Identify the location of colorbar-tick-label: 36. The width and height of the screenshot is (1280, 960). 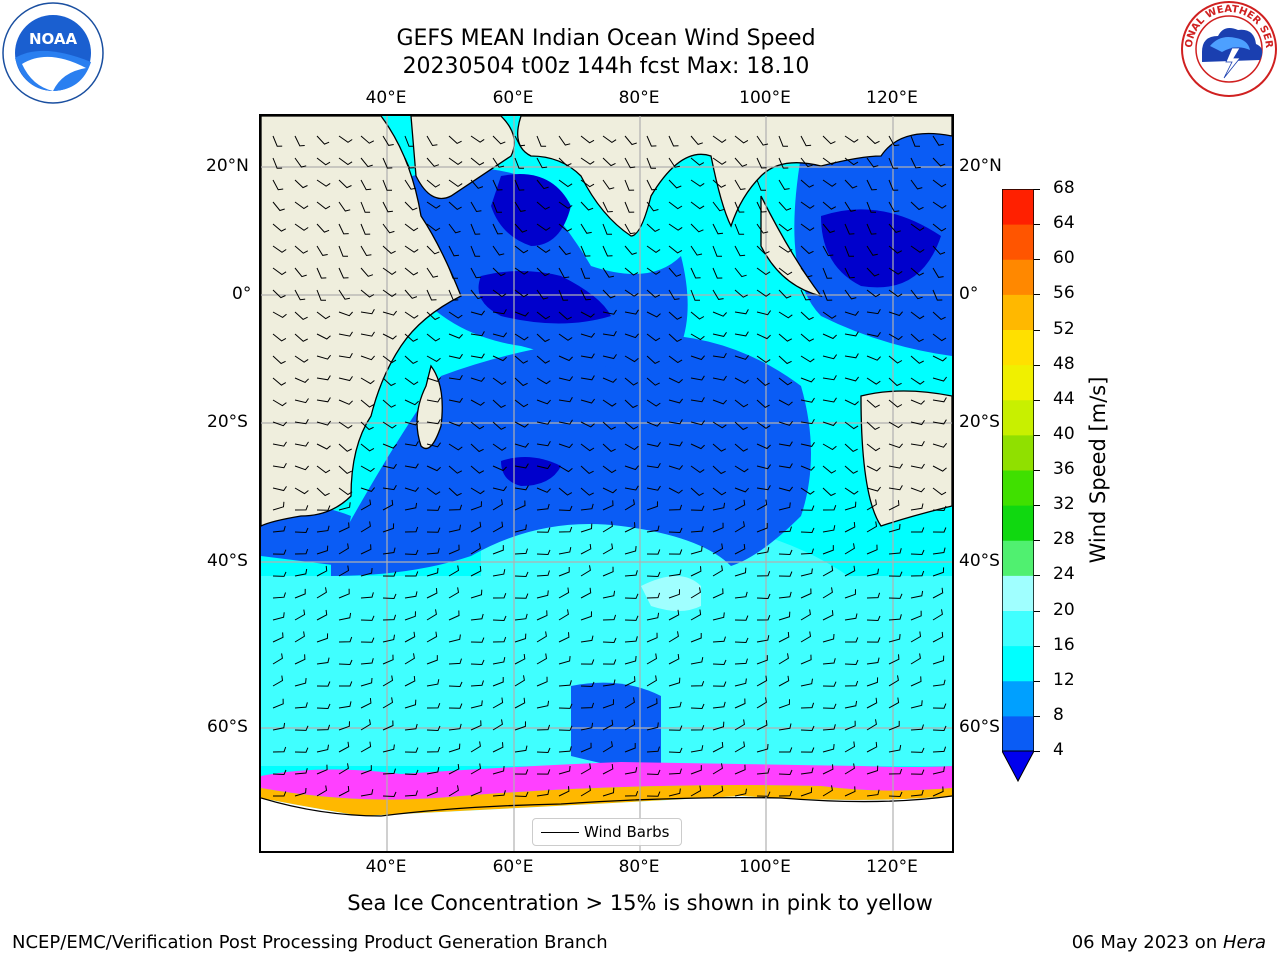
(1064, 469).